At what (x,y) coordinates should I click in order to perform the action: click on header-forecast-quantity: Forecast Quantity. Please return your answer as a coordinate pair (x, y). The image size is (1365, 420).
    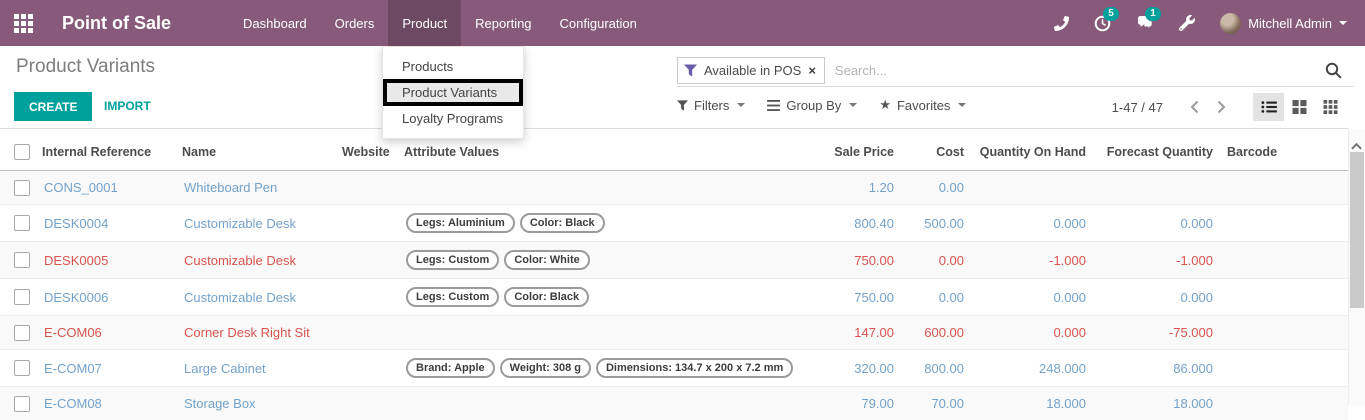
    Looking at the image, I should click on (1153, 150).